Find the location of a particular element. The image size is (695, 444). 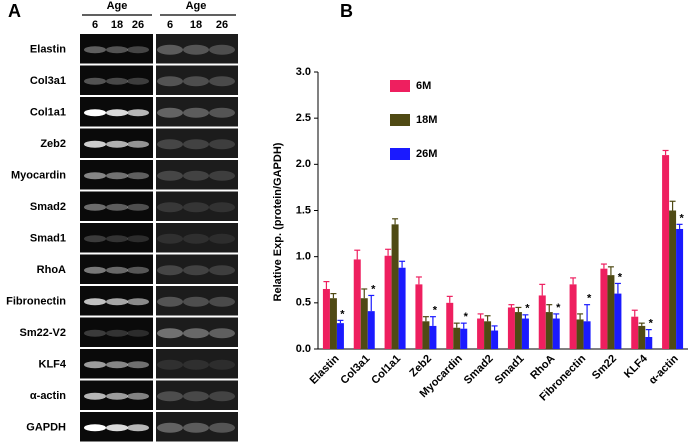

row-label: Fibronectin is located at coordinates (36, 302).